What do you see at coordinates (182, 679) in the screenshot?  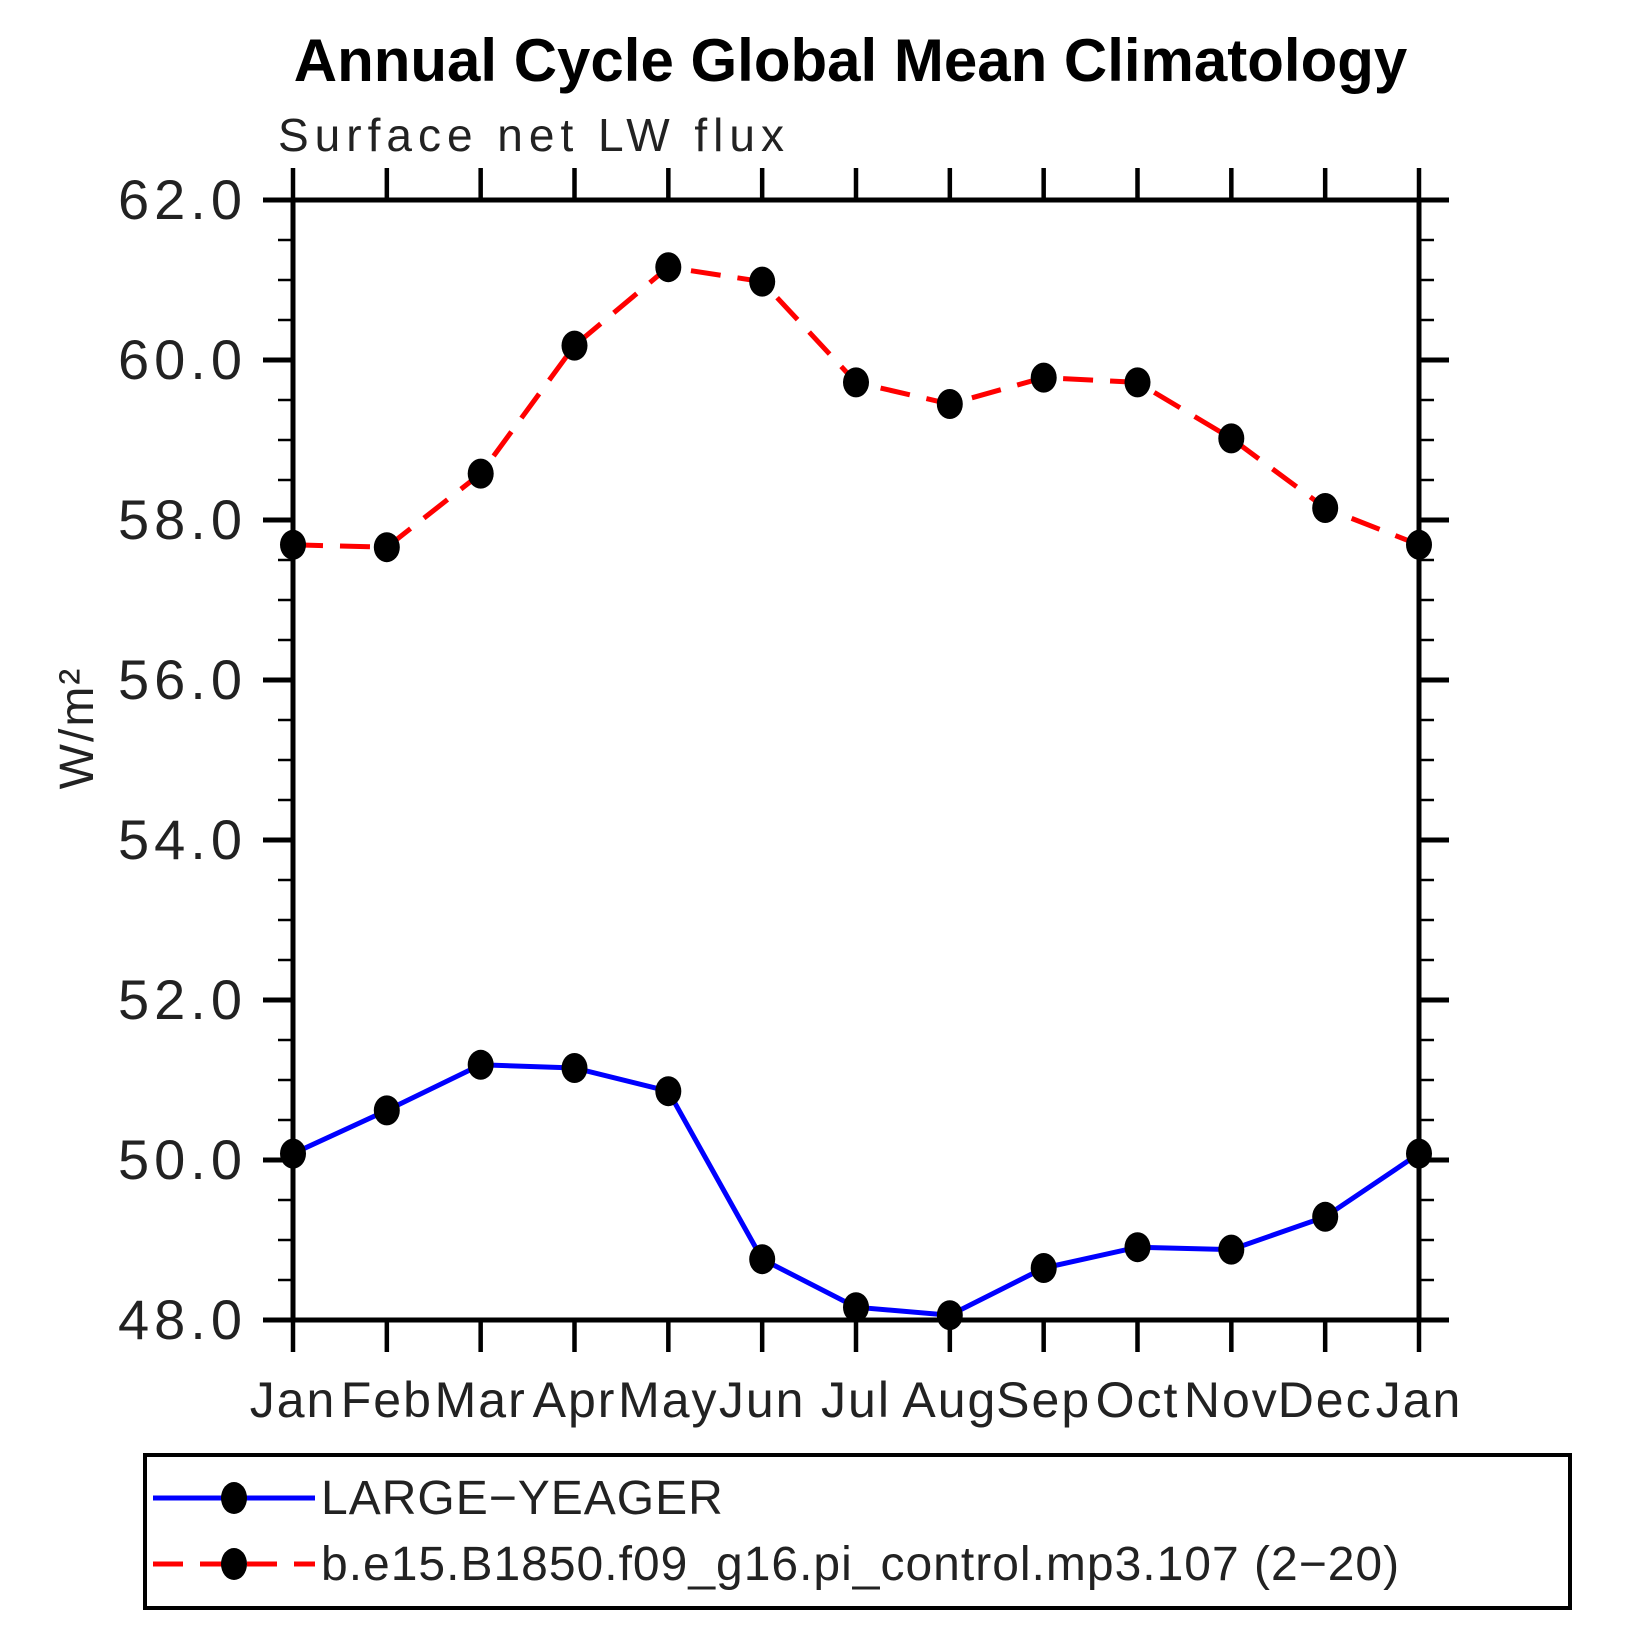 I see `y-tick-label: 56.0` at bounding box center [182, 679].